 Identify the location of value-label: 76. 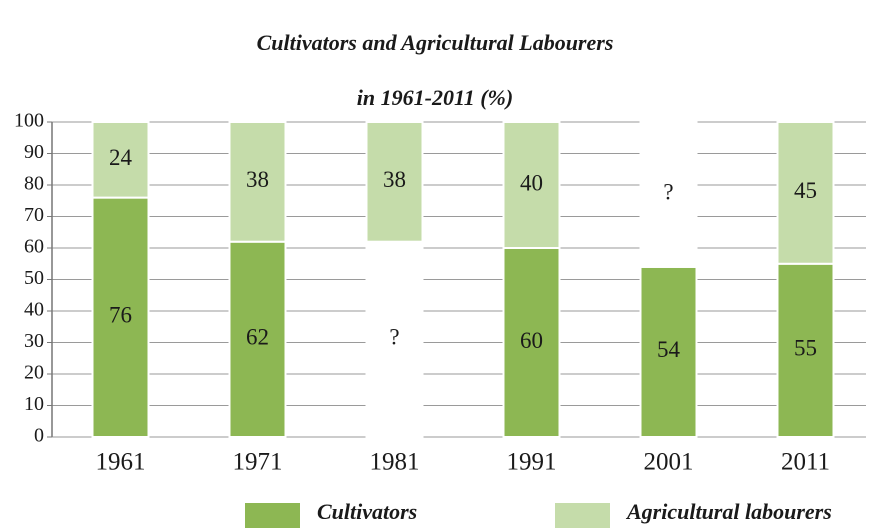
(120, 315).